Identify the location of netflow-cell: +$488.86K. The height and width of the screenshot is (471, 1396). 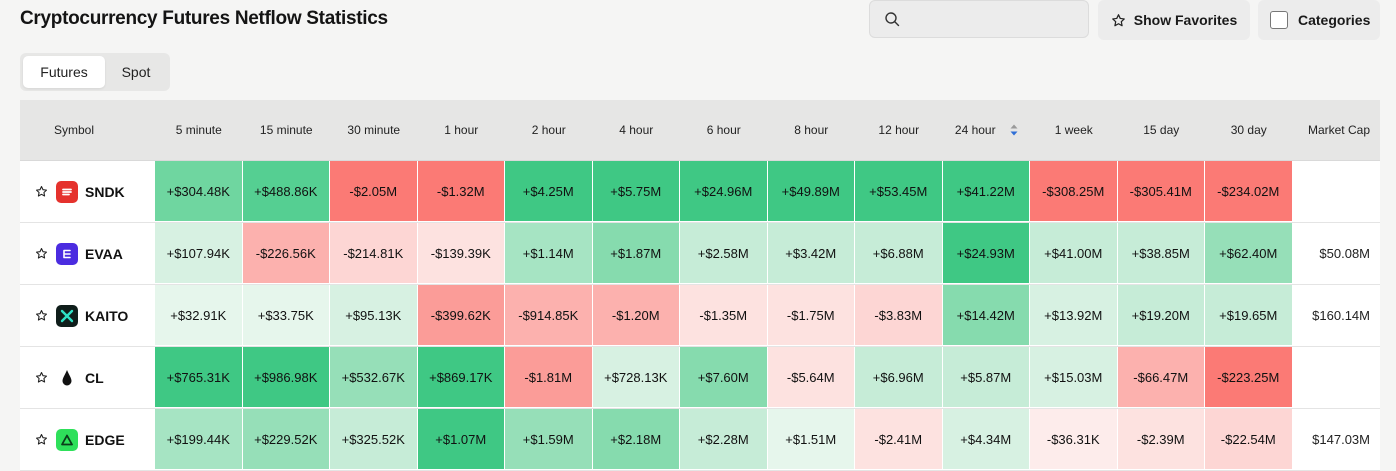
(286, 191).